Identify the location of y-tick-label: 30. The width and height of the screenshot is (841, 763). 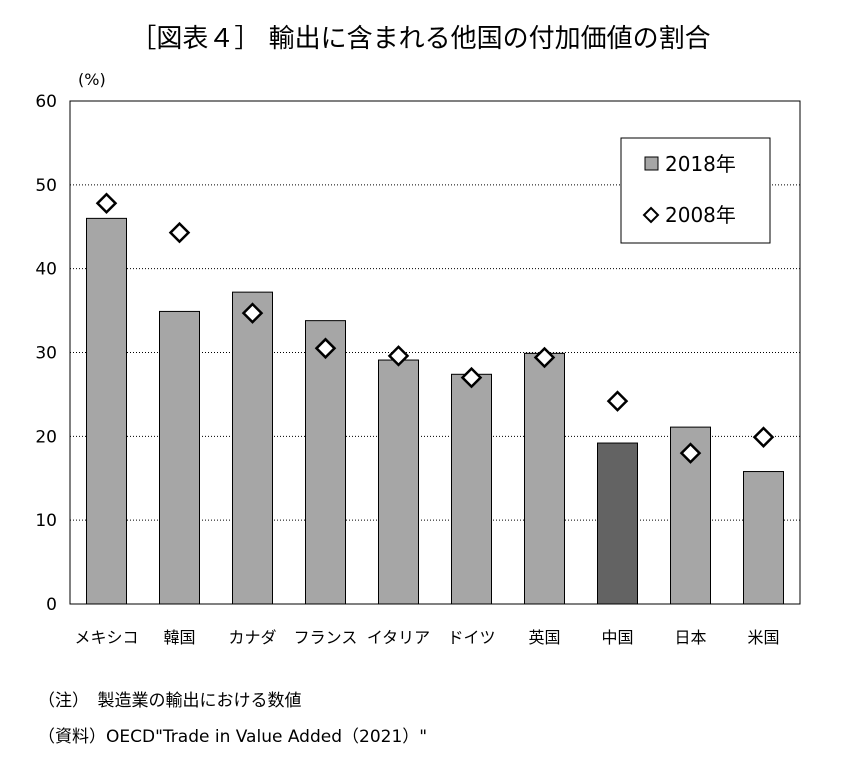
(46, 354).